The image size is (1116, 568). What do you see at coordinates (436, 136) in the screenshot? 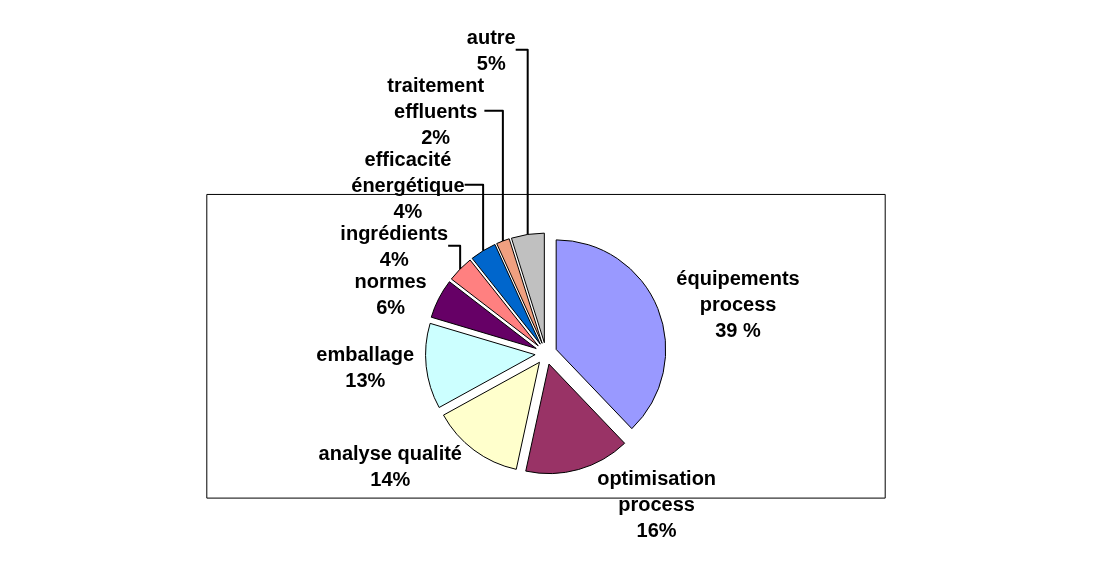
I see `data-label: 2%` at bounding box center [436, 136].